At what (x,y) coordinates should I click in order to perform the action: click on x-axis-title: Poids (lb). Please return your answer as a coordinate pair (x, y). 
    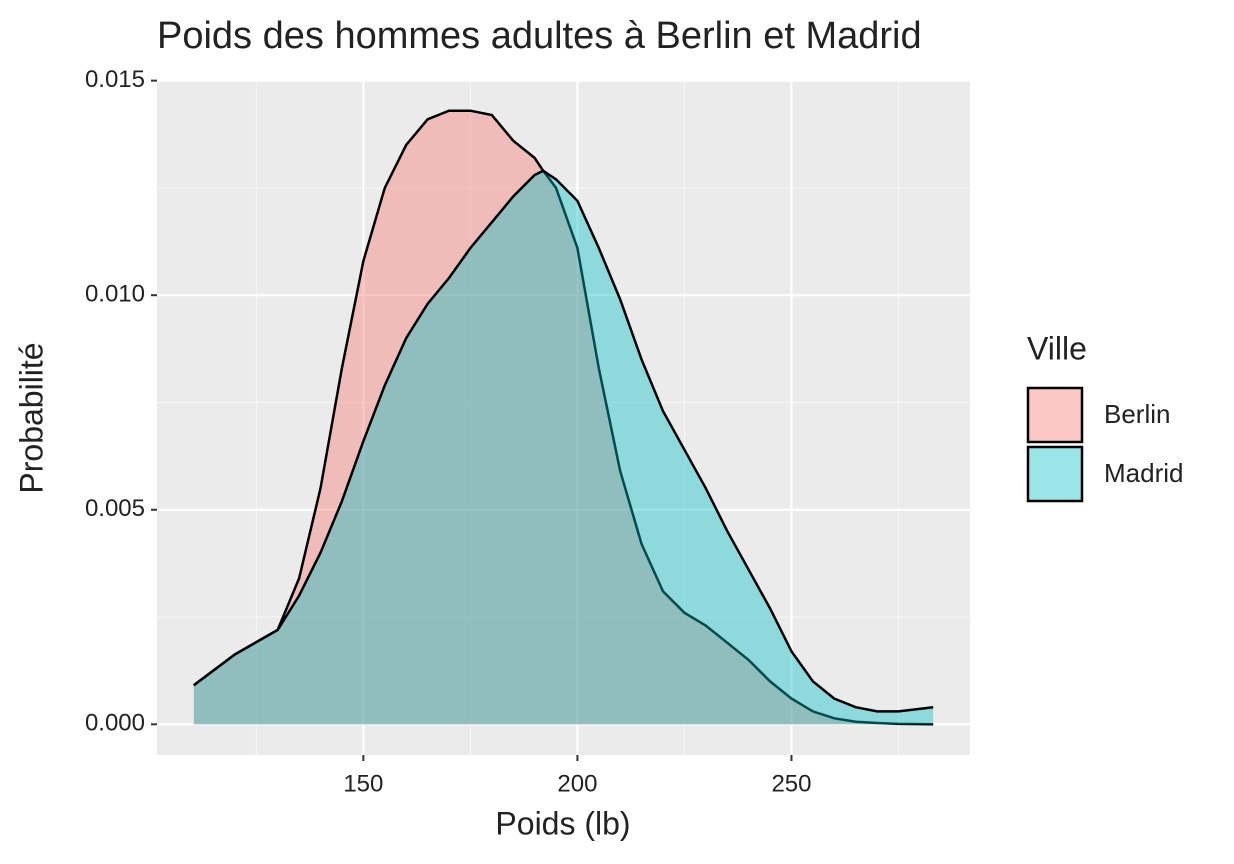
    Looking at the image, I should click on (562, 823).